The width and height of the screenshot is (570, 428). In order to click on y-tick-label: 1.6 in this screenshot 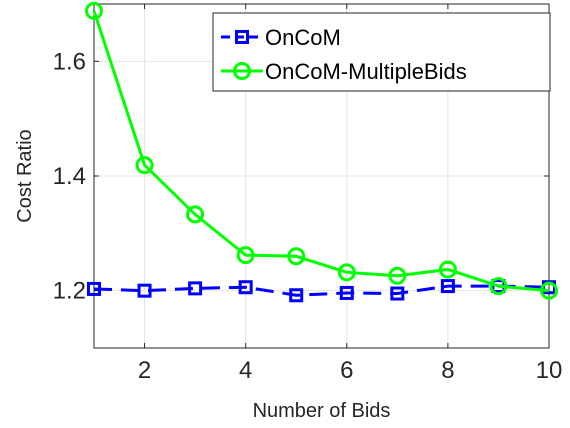, I will do `click(69, 61)`.